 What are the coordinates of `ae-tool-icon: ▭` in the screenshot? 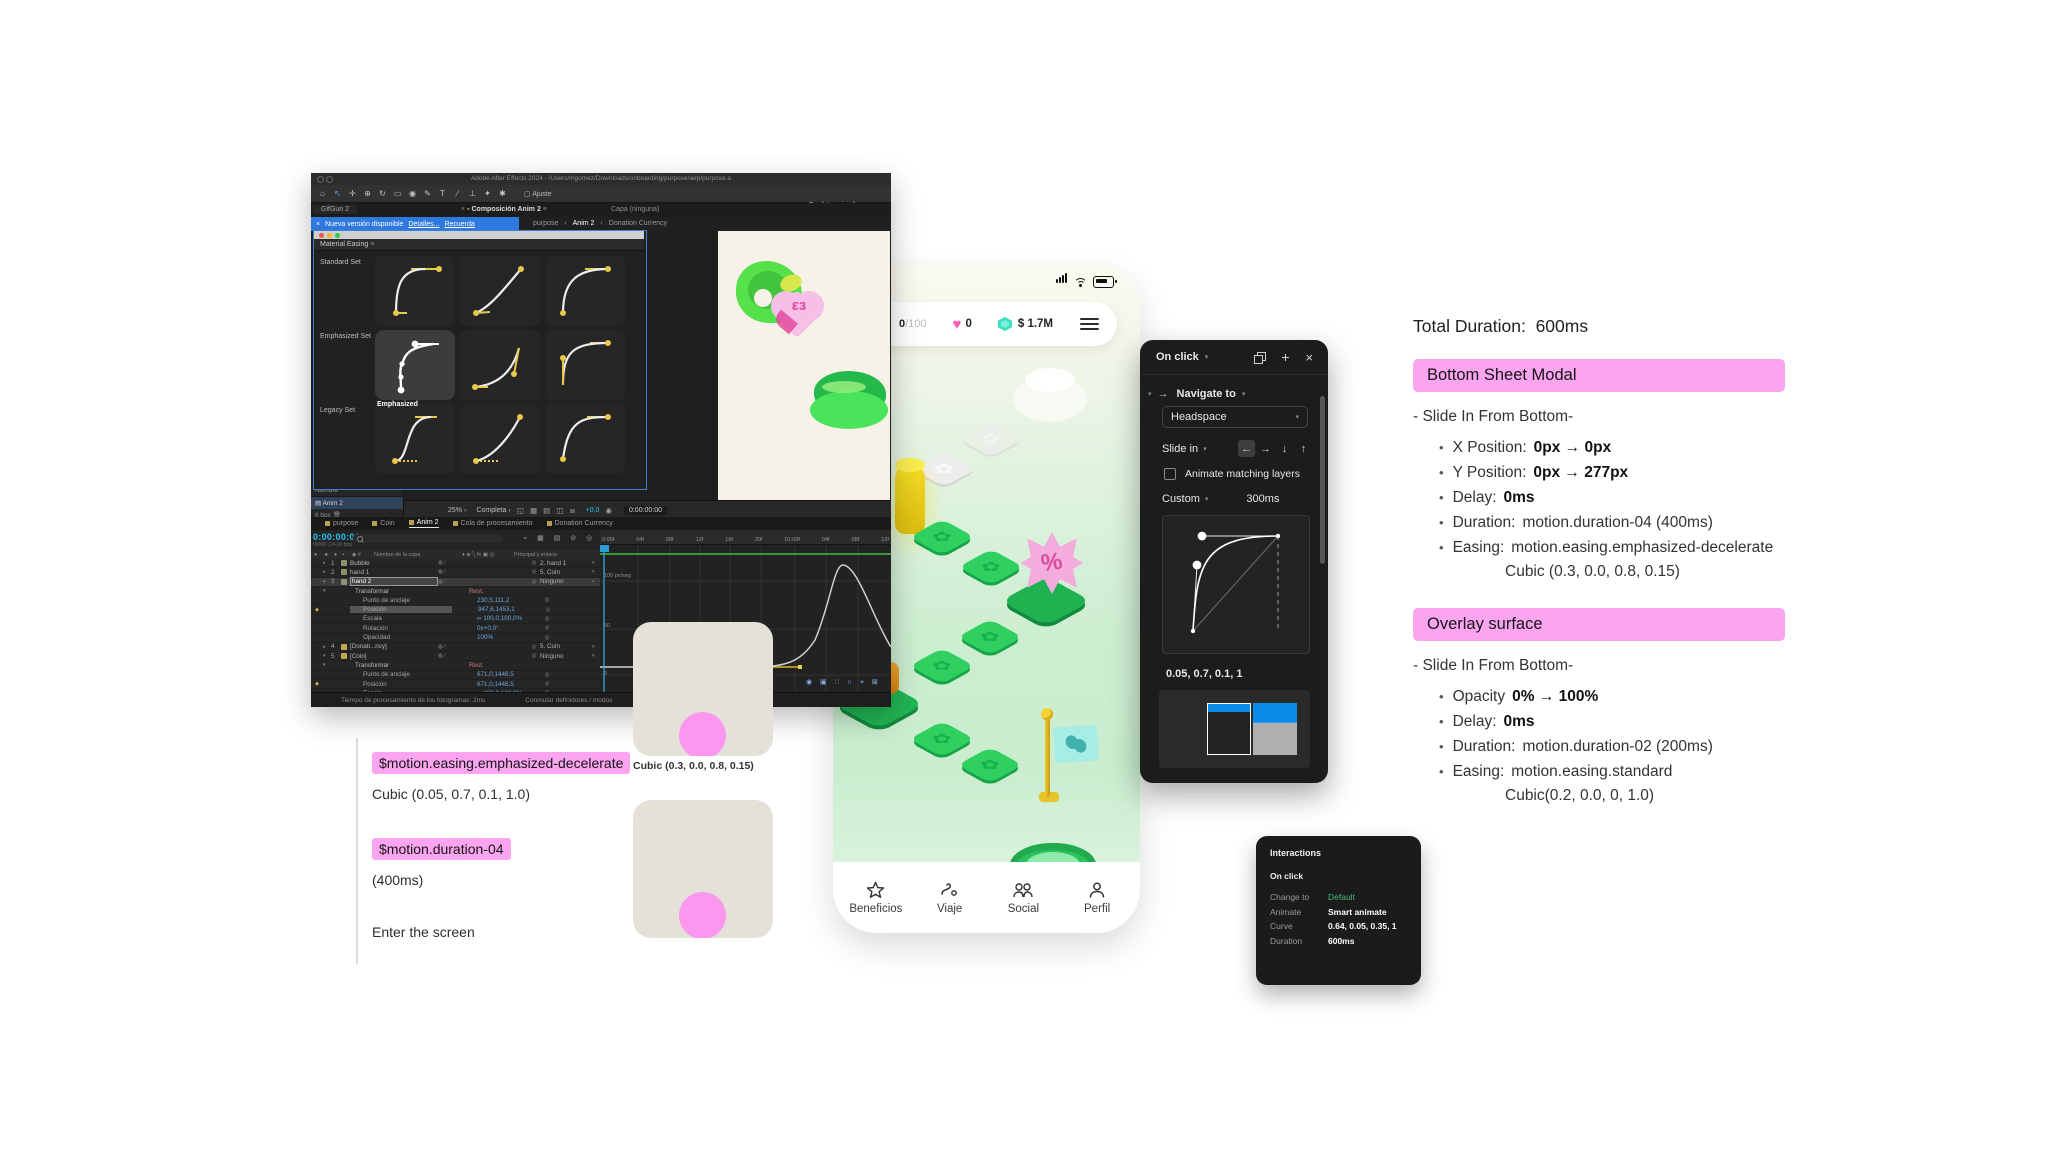 It's located at (397, 193).